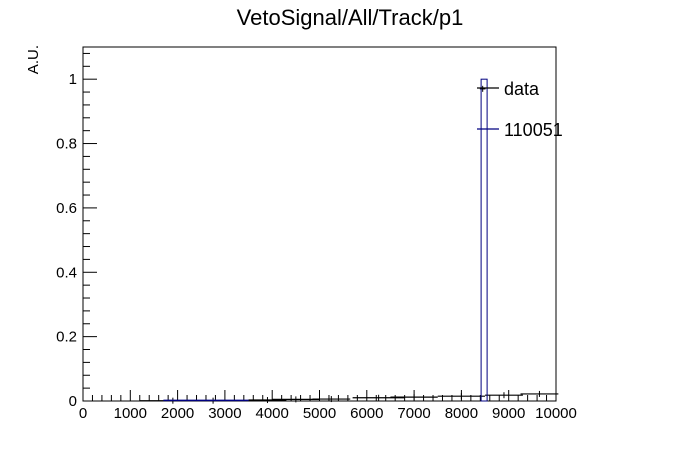 Image resolution: width=696 pixels, height=472 pixels. I want to click on y-tick-label: 0, so click(73, 401).